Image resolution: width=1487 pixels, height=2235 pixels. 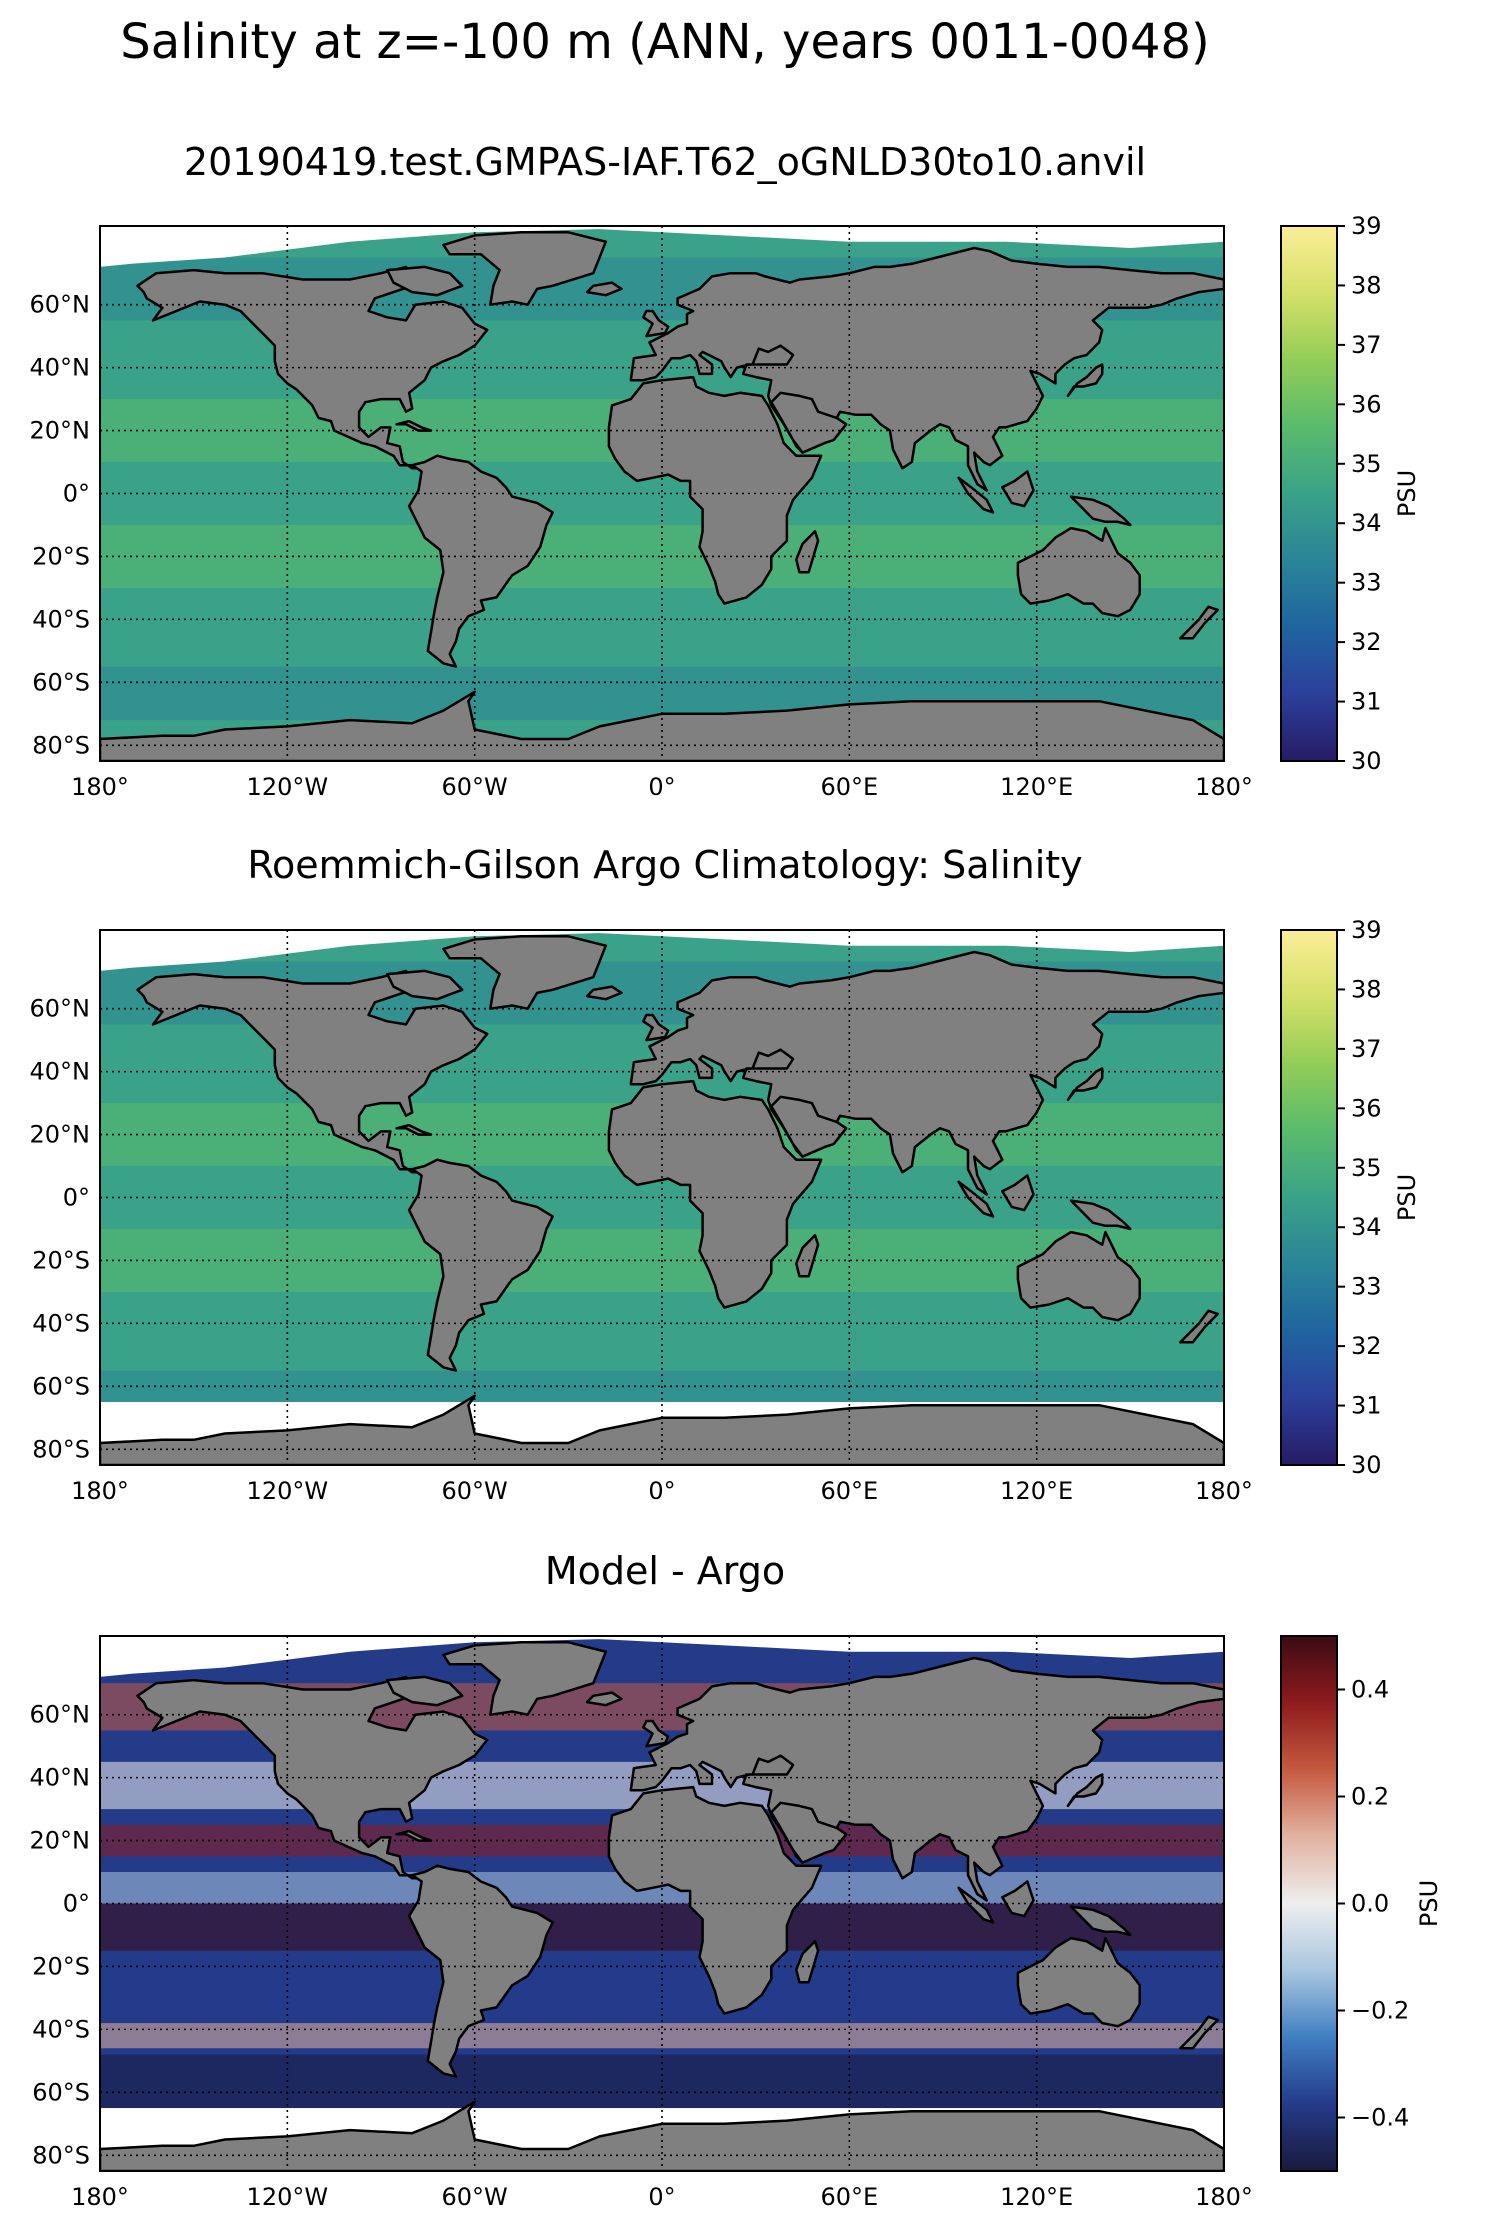 What do you see at coordinates (480, 1971) in the screenshot?
I see `land-southamerica` at bounding box center [480, 1971].